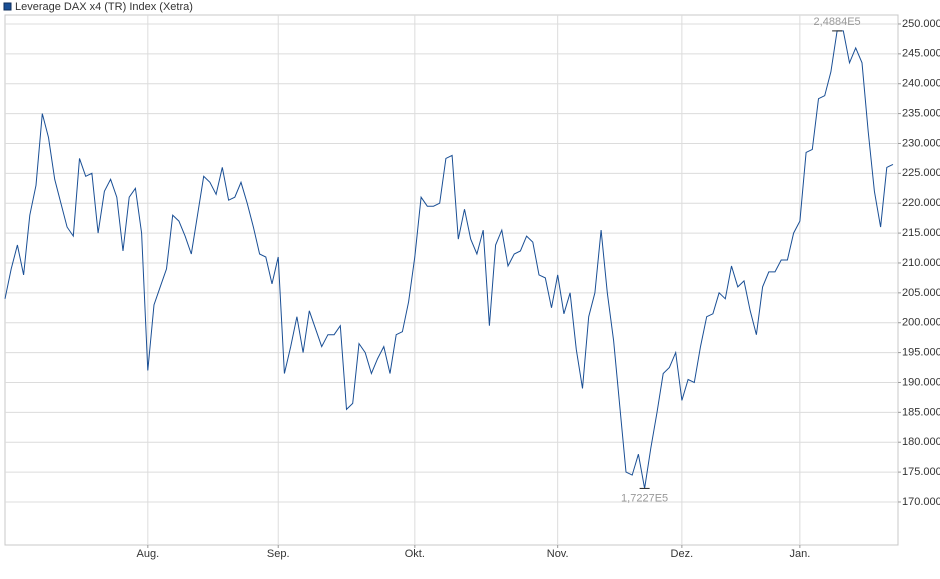 The image size is (940, 579). Describe the element at coordinates (921, 173) in the screenshot. I see `y-tick-label: 225.000` at that location.